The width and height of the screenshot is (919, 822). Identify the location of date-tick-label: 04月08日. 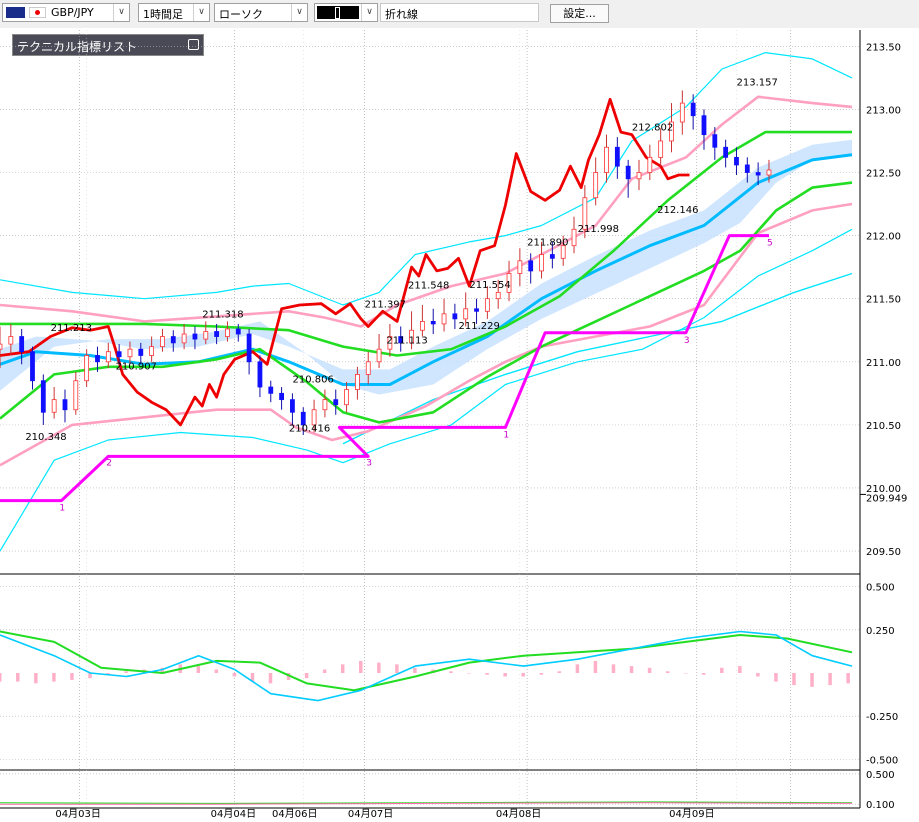
(518, 814).